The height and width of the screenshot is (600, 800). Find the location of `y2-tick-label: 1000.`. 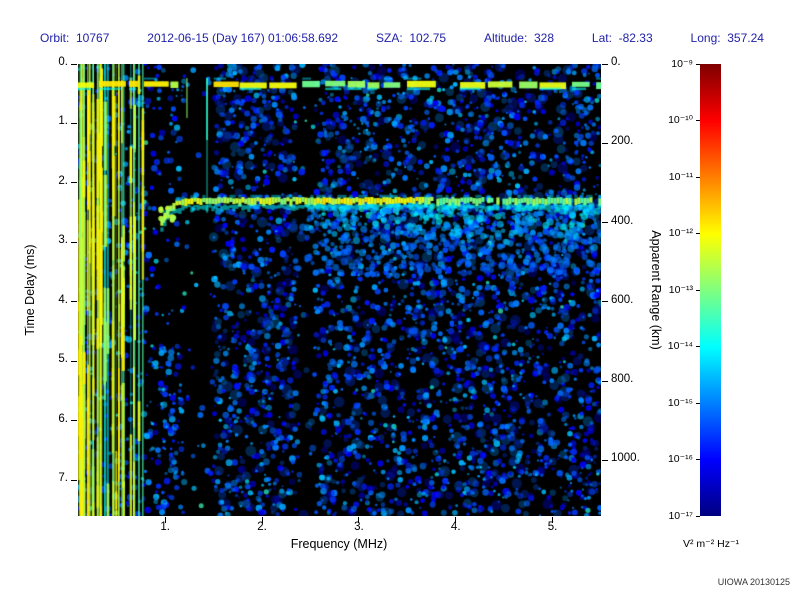

y2-tick-label: 1000. is located at coordinates (625, 458).